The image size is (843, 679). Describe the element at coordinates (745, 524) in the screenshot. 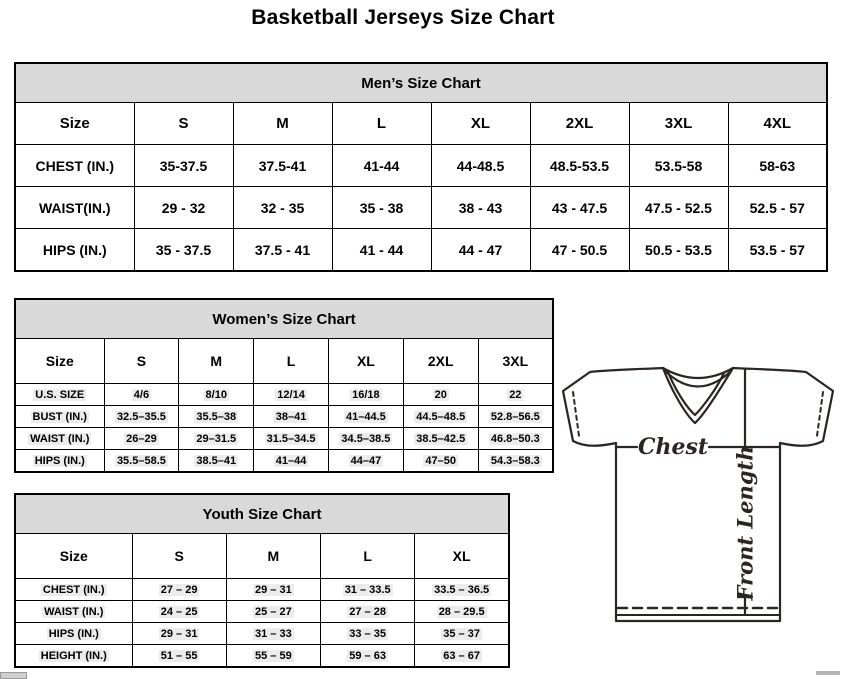

I see `front-length-label: Front Length` at that location.